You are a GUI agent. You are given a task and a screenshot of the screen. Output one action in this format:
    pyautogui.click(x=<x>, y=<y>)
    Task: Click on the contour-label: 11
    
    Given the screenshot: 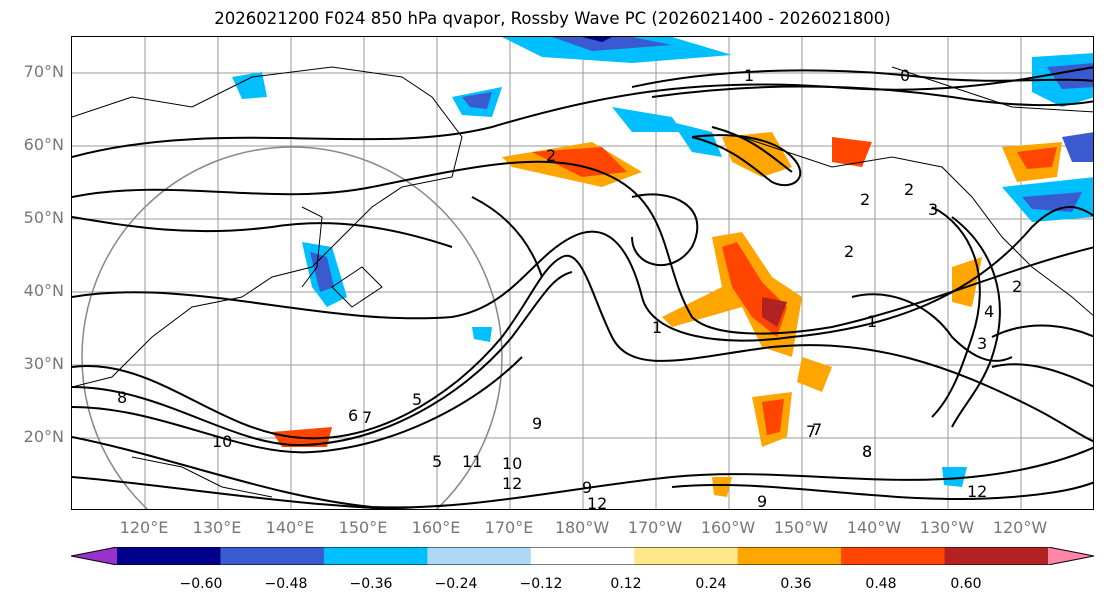 What is the action you would take?
    pyautogui.click(x=472, y=461)
    